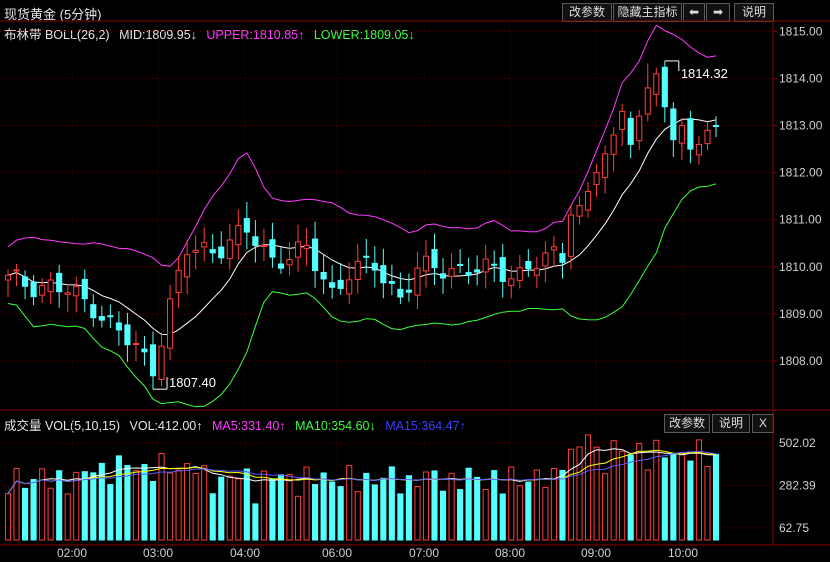  What do you see at coordinates (731, 423) in the screenshot?
I see `volume-help-button: 说明` at bounding box center [731, 423].